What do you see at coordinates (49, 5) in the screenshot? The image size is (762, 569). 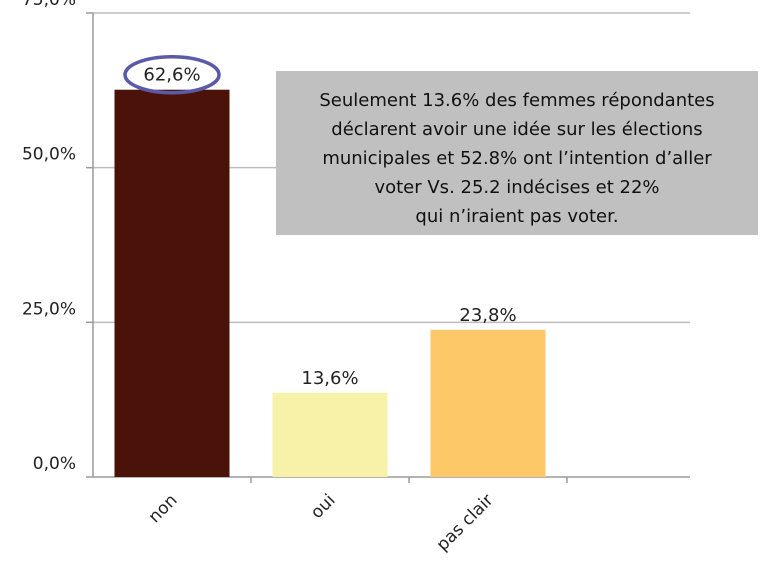 I see `y-tick-label: 75,0%` at bounding box center [49, 5].